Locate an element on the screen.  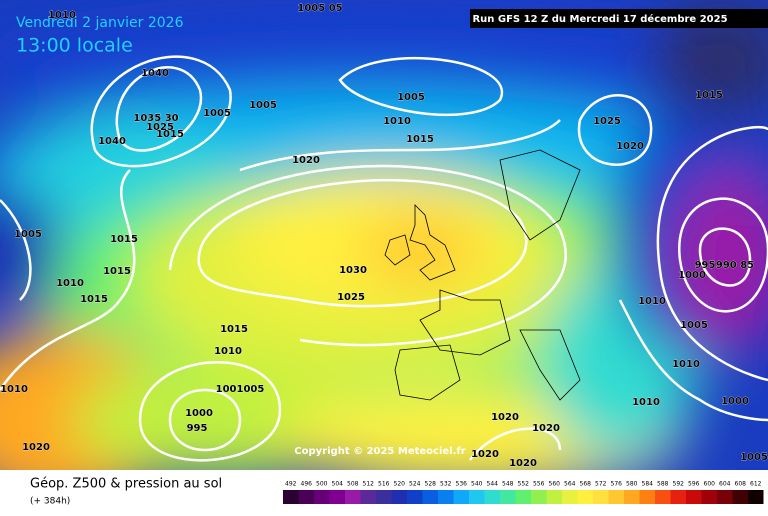
scale-label: 592 is located at coordinates (679, 484).